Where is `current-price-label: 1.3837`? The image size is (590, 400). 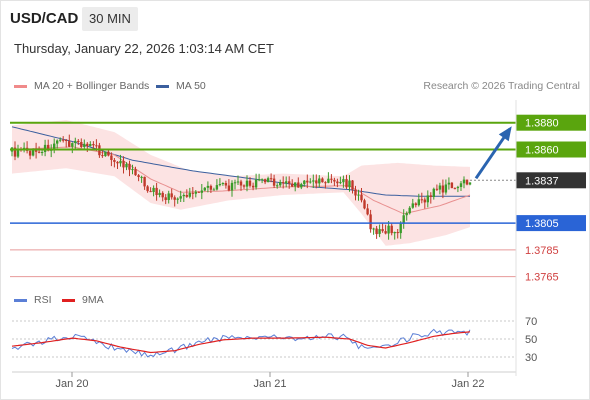 current-price-label: 1.3837 is located at coordinates (542, 181).